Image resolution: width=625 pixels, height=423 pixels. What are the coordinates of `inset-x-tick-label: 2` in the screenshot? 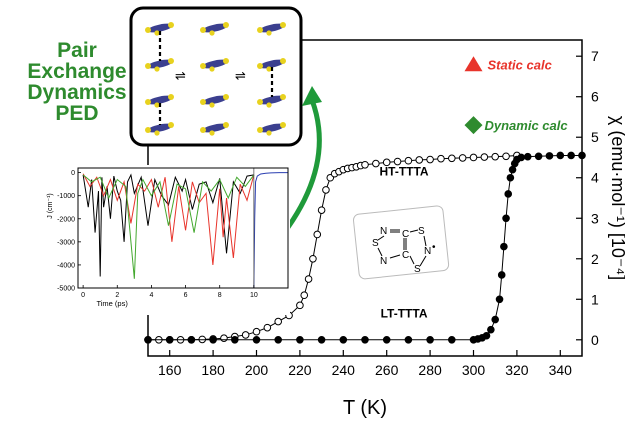 It's located at (117, 295).